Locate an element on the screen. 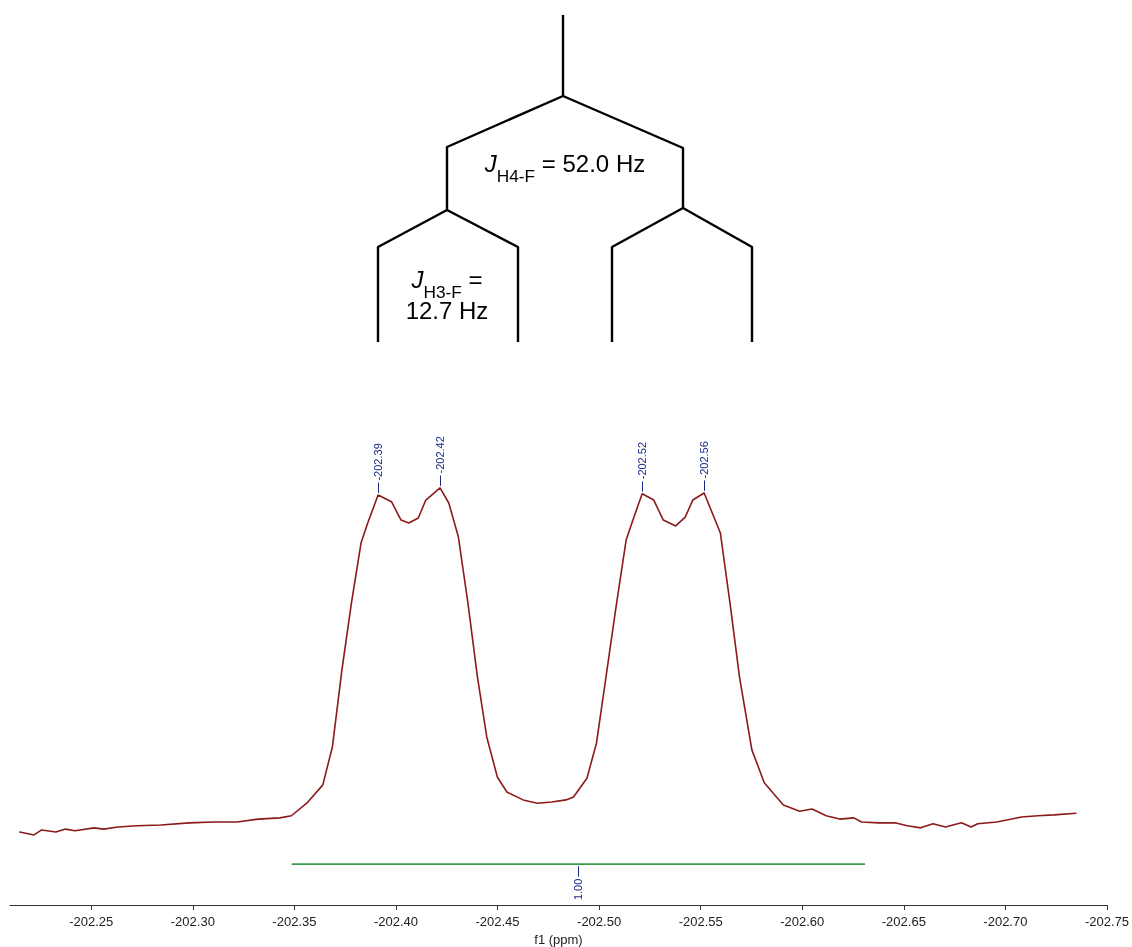 This screenshot has height=947, width=1132. x-tick-label: -202.40 is located at coordinates (396, 921).